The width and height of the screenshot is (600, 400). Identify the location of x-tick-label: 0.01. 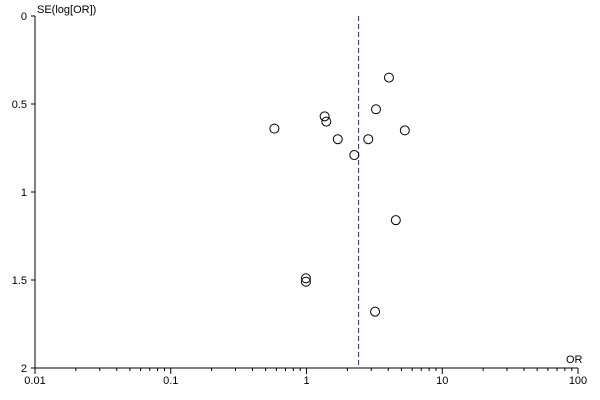
(34, 381).